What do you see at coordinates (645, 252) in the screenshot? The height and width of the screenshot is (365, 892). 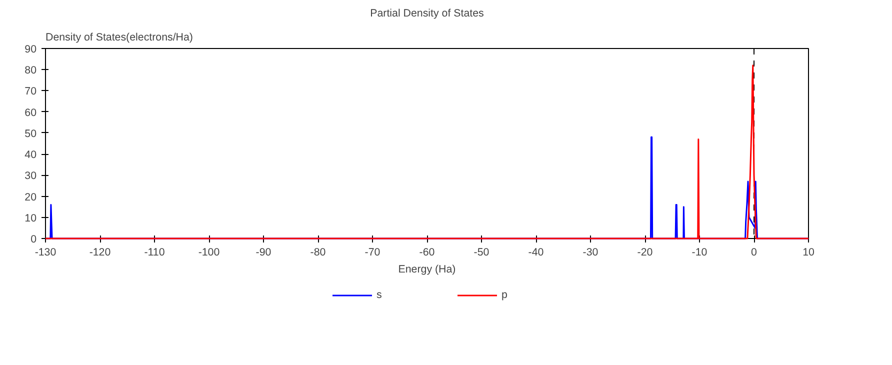 I see `x-tick-label: -20` at bounding box center [645, 252].